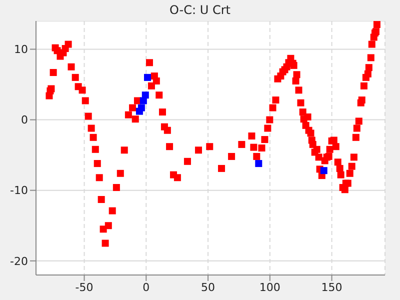  I want to click on y-tick-label: 10, so click(21, 49).